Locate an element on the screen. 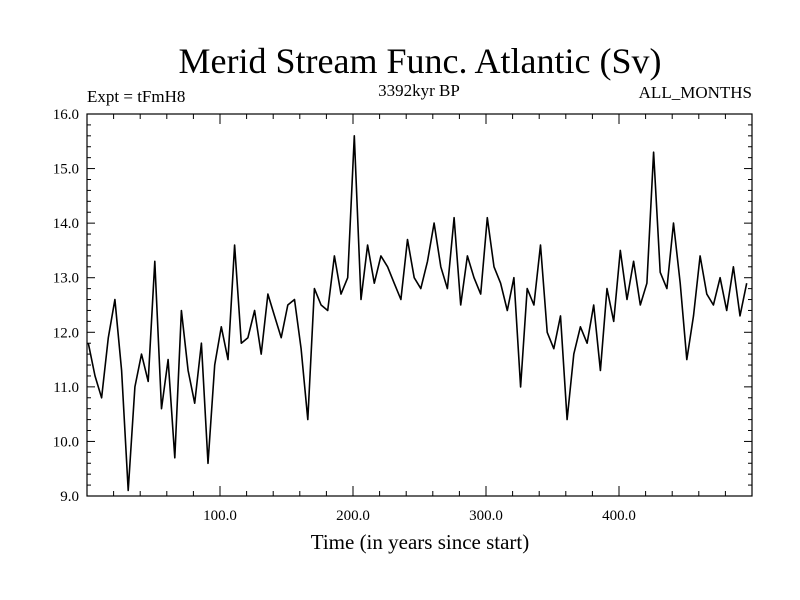 The height and width of the screenshot is (600, 800). period-label: 3392kyr BP is located at coordinates (419, 90).